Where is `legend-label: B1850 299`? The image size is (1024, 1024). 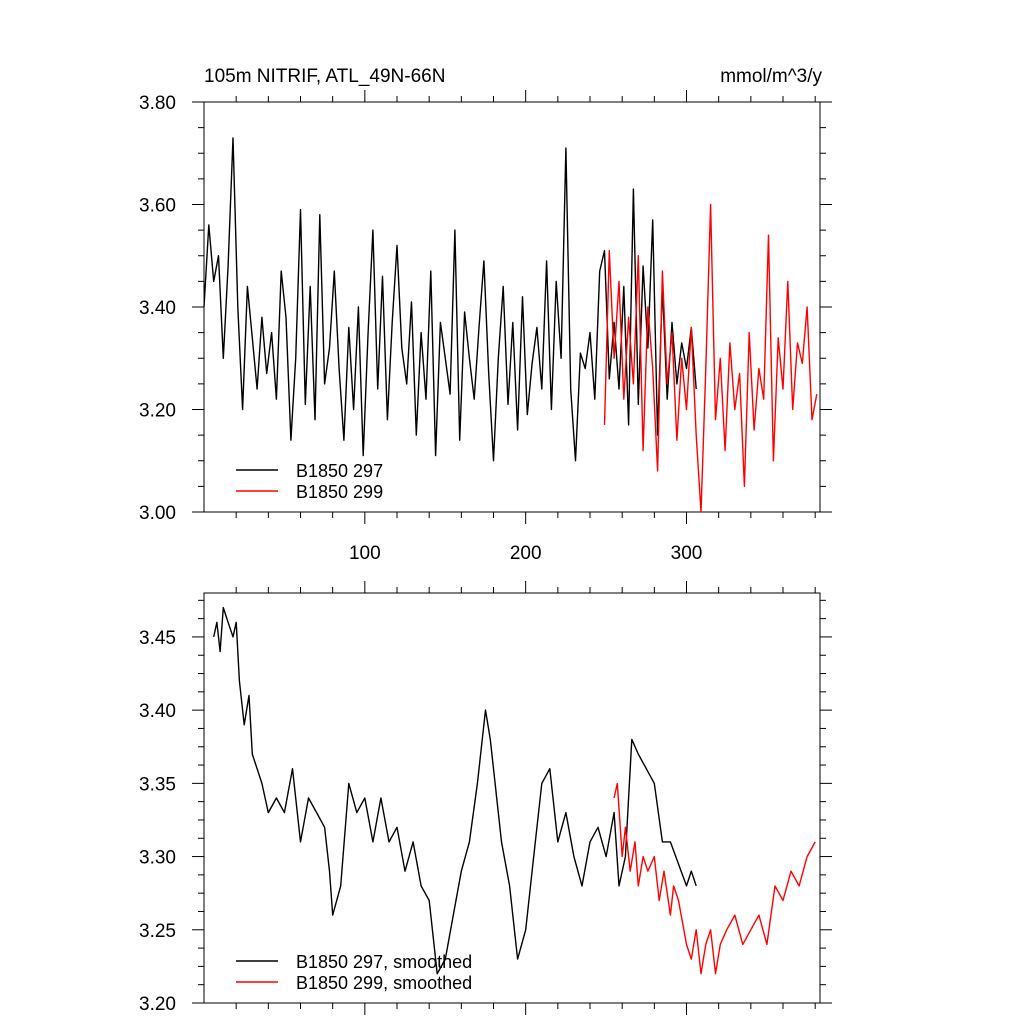 legend-label: B1850 299 is located at coordinates (339, 492).